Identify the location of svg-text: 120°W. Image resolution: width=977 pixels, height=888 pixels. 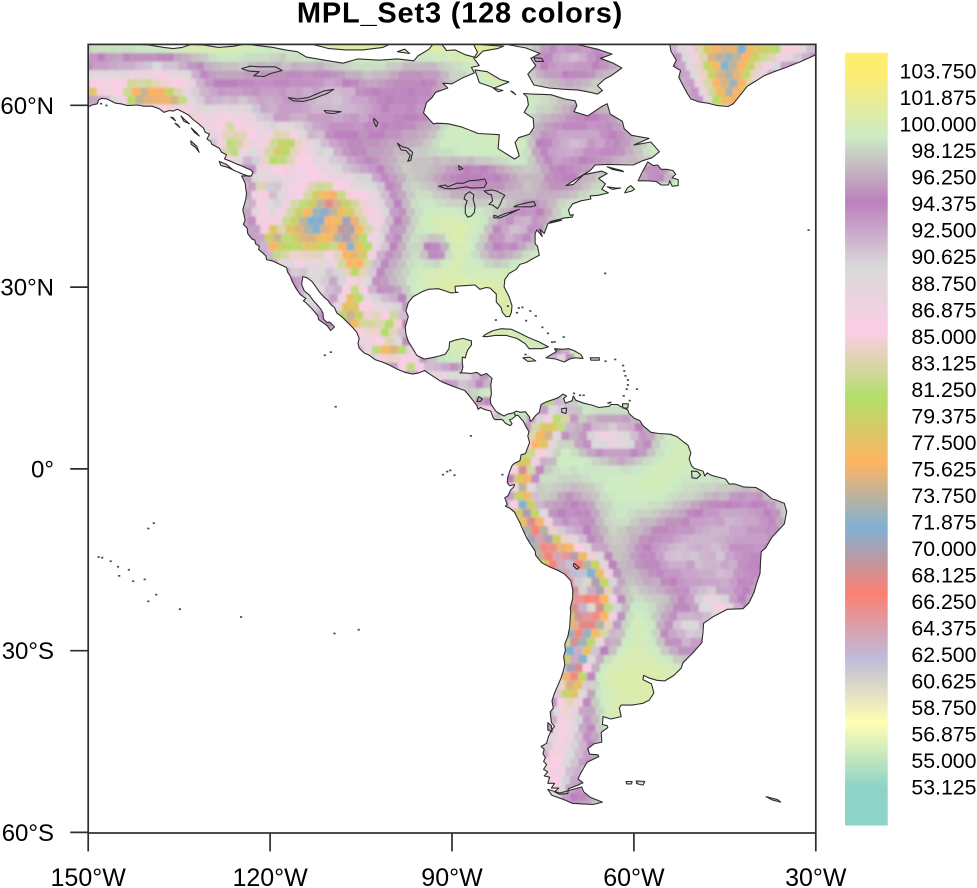
(270, 876).